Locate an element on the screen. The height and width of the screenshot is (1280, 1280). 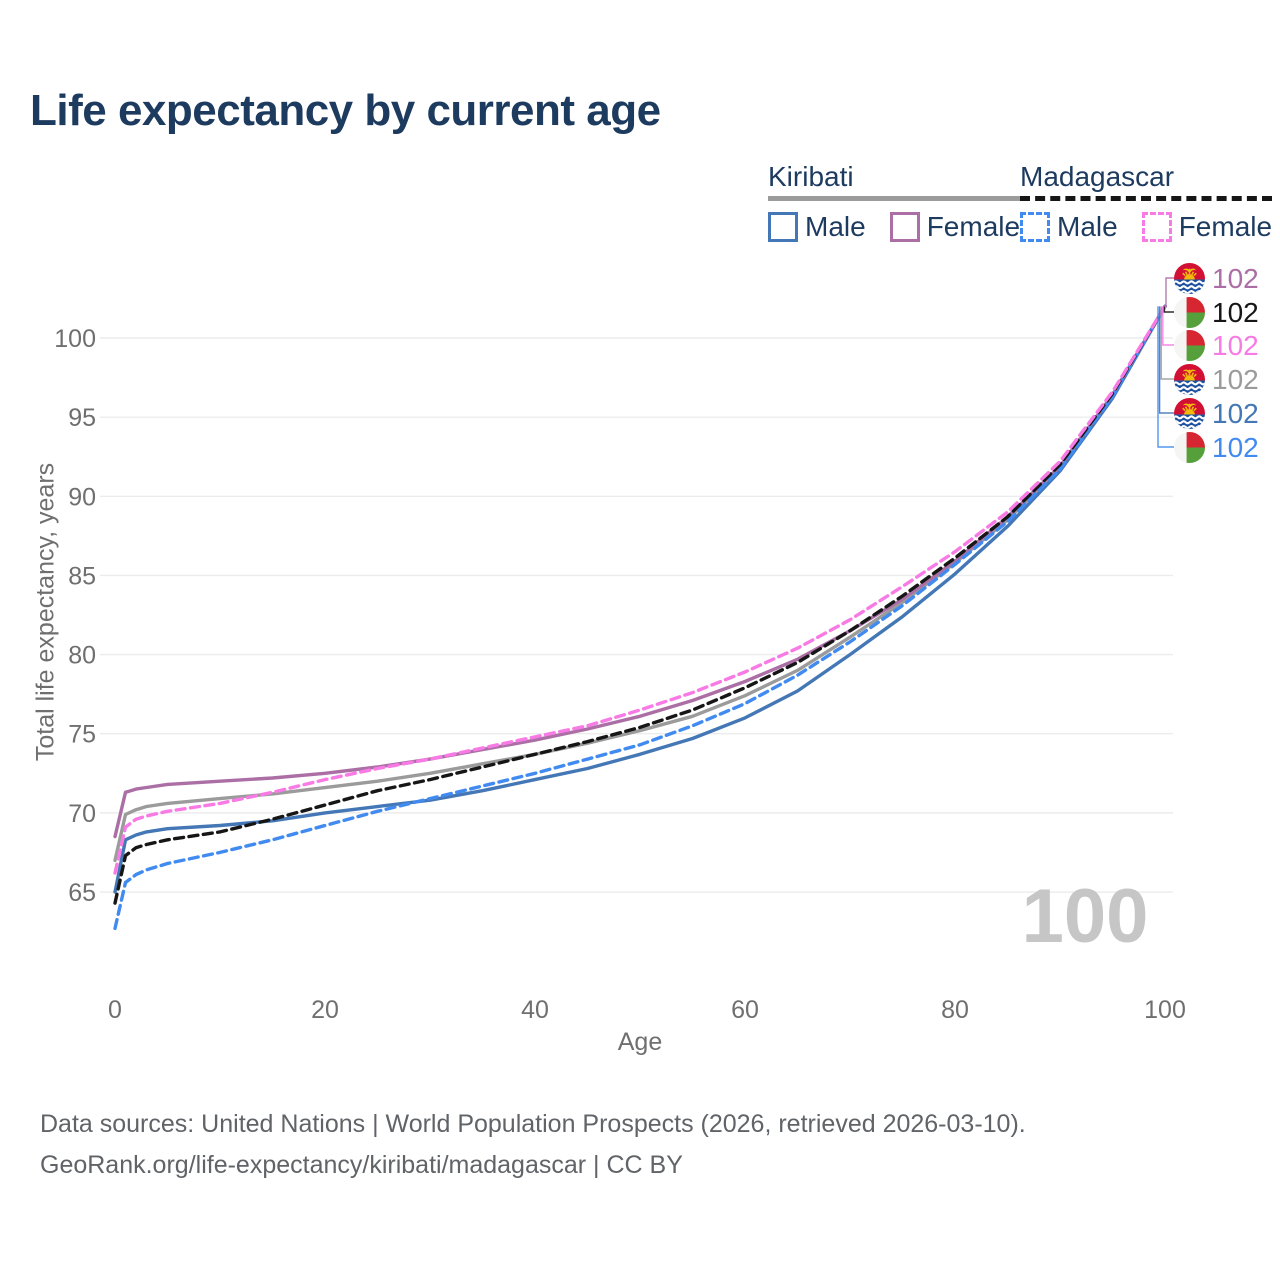
x-tick-40: 40 is located at coordinates (535, 1010).